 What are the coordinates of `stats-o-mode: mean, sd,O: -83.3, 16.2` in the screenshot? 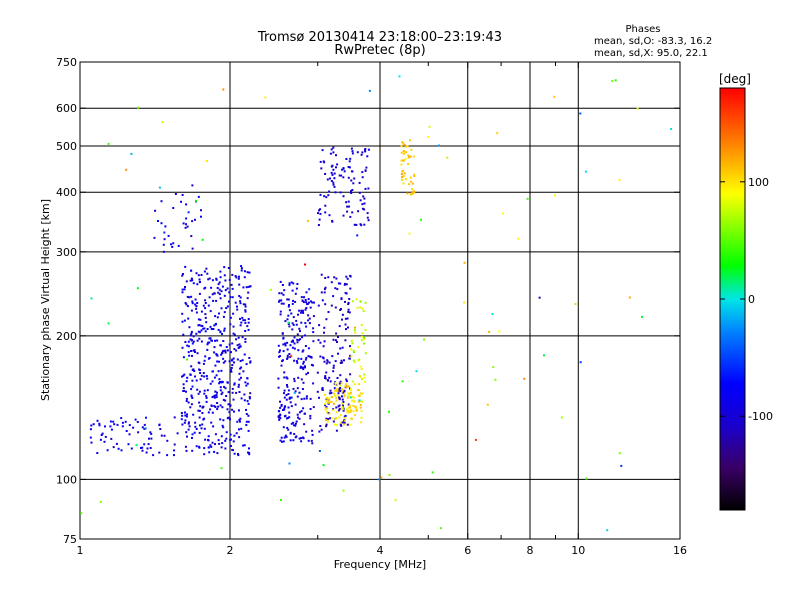 It's located at (653, 41).